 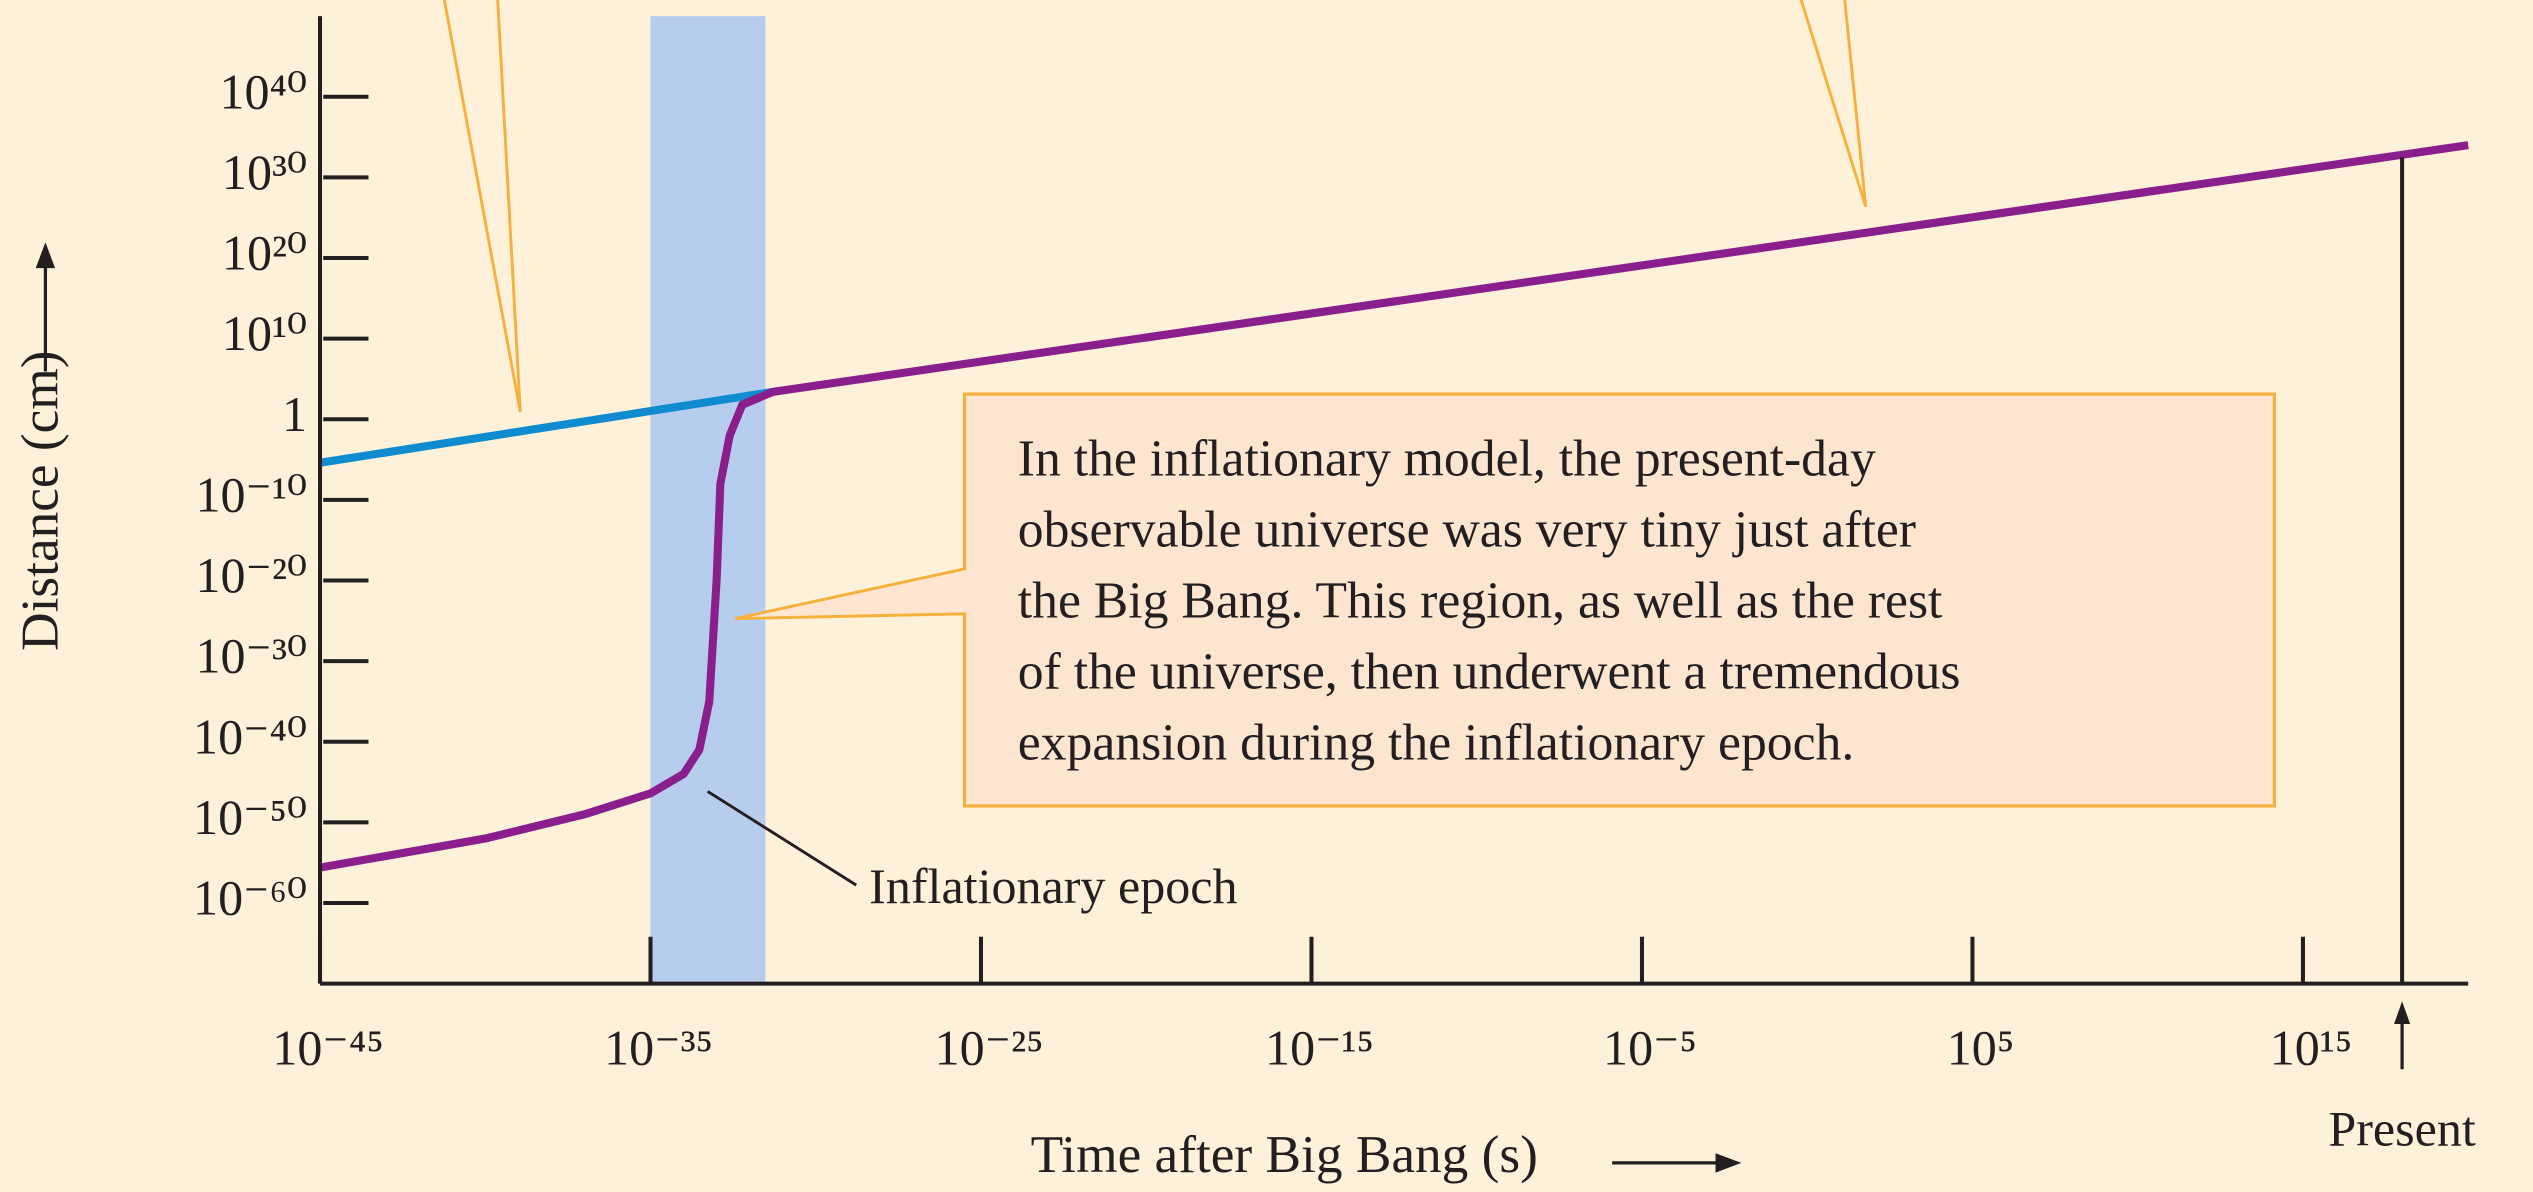 I want to click on x-tick-label: 10⁵, so click(x=1981, y=1048).